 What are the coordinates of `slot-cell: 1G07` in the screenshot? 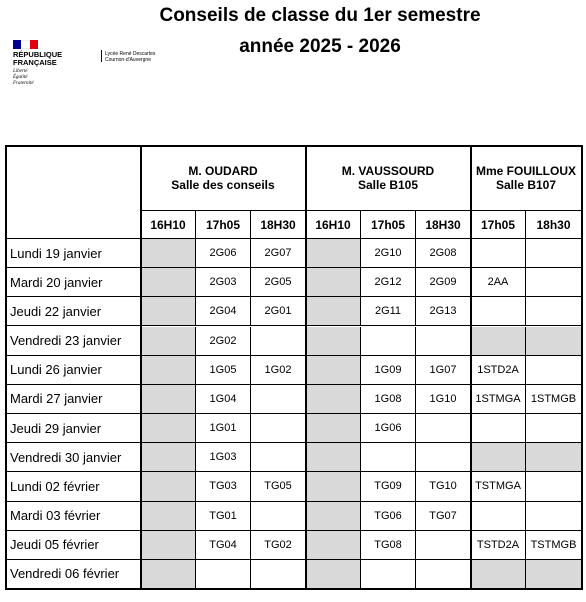 It's located at (443, 370).